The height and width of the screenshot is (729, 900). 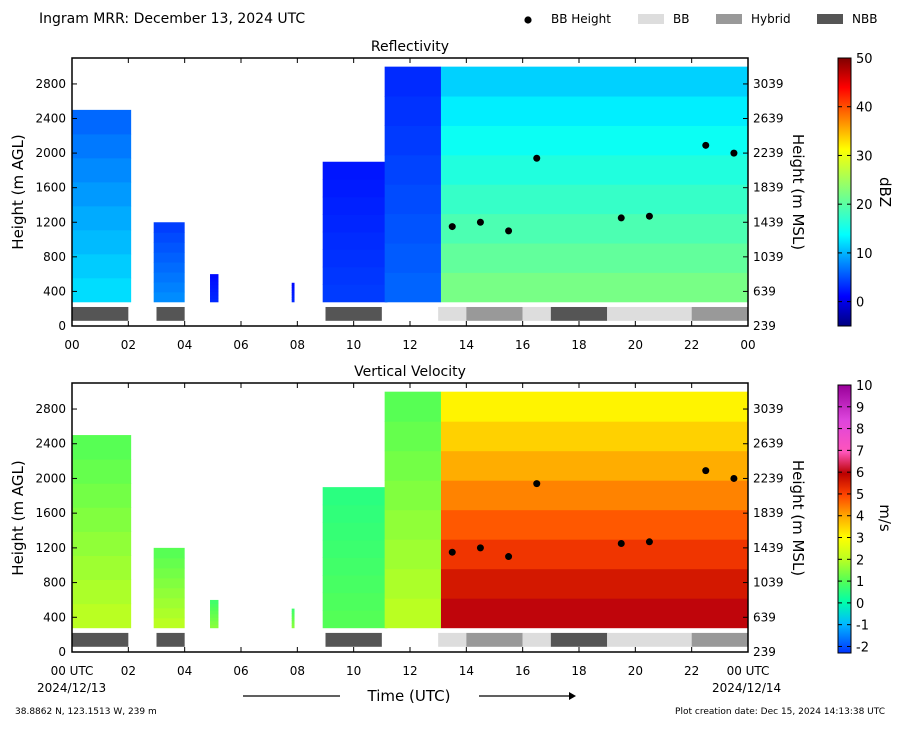 What do you see at coordinates (885, 518) in the screenshot?
I see `colorbar-label: m/s` at bounding box center [885, 518].